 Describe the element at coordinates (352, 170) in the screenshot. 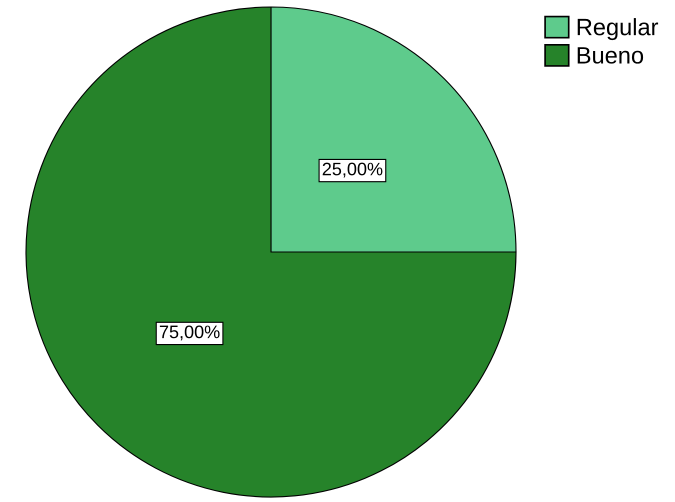

I see `data-label: 25,00%` at that location.